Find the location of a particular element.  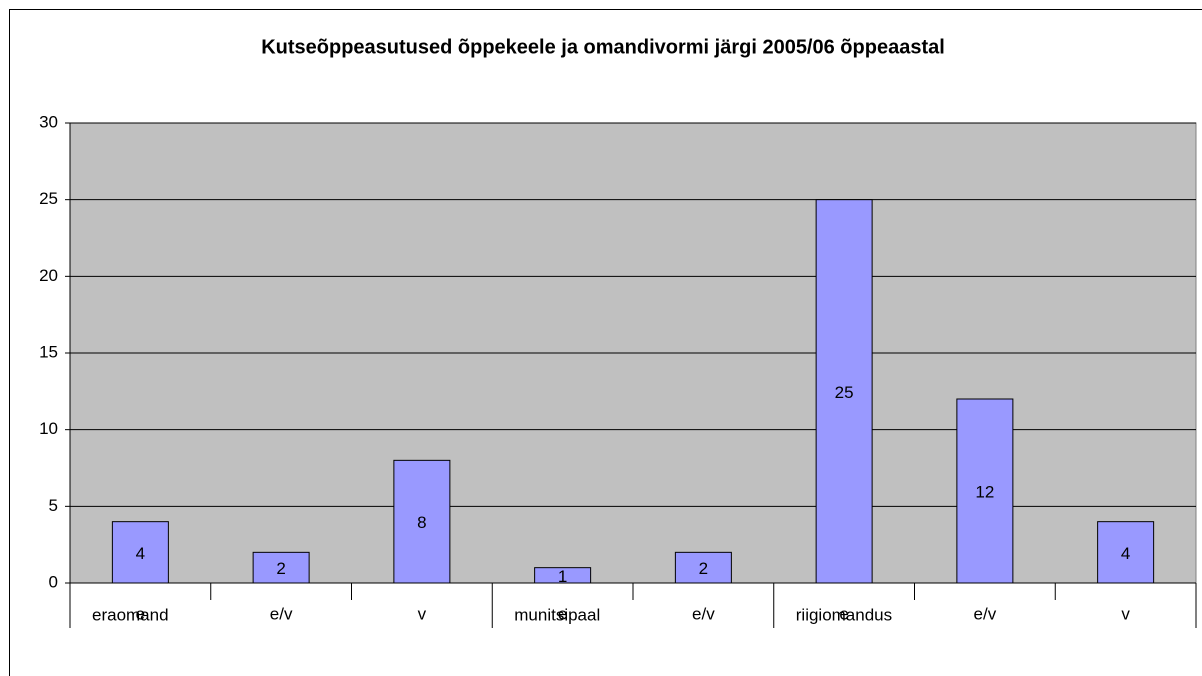

y-tick-label: 5 is located at coordinates (53, 505).